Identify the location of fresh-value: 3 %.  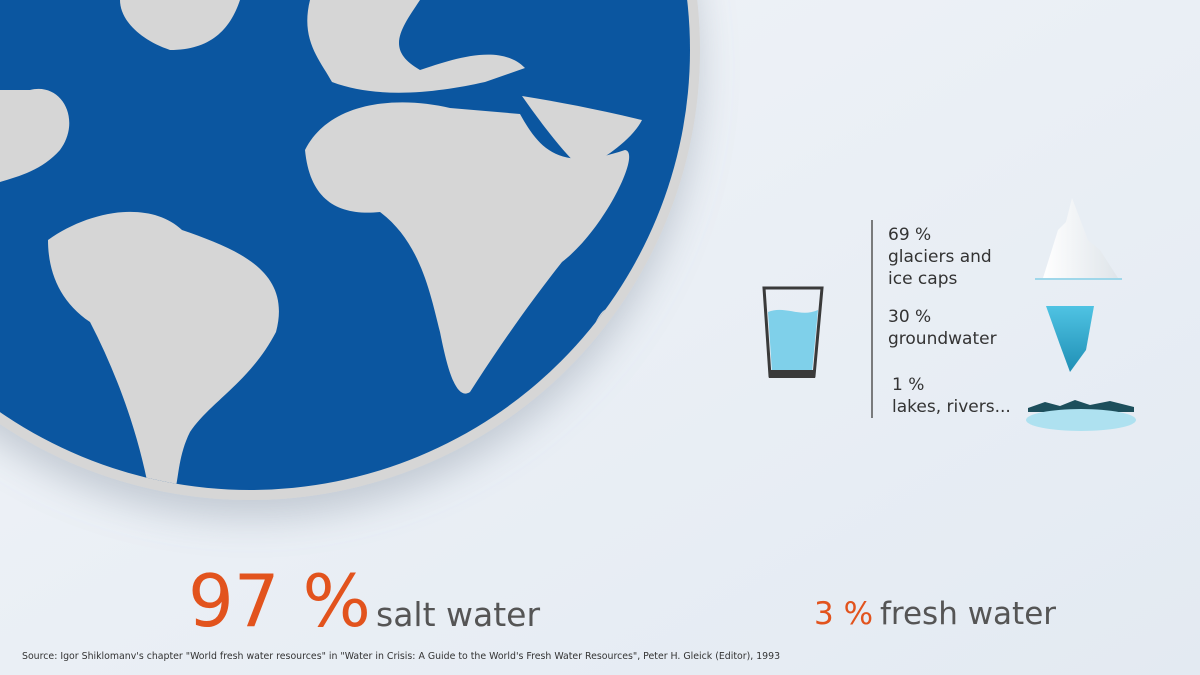
(843, 614).